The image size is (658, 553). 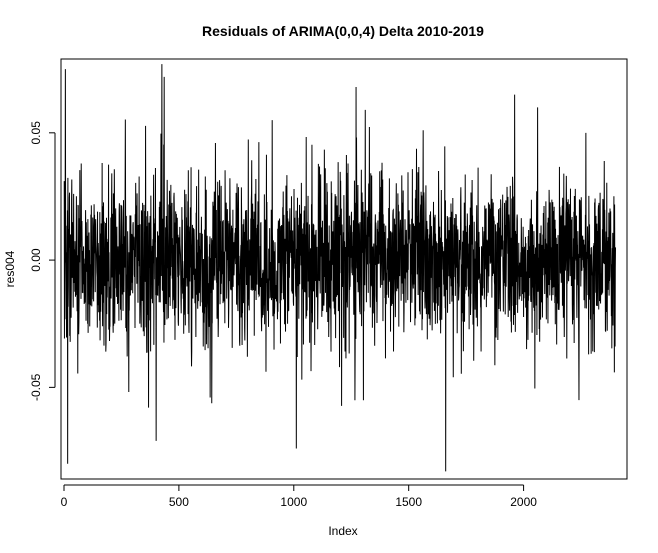 What do you see at coordinates (36, 387) in the screenshot?
I see `y-tick-label: -0.05` at bounding box center [36, 387].